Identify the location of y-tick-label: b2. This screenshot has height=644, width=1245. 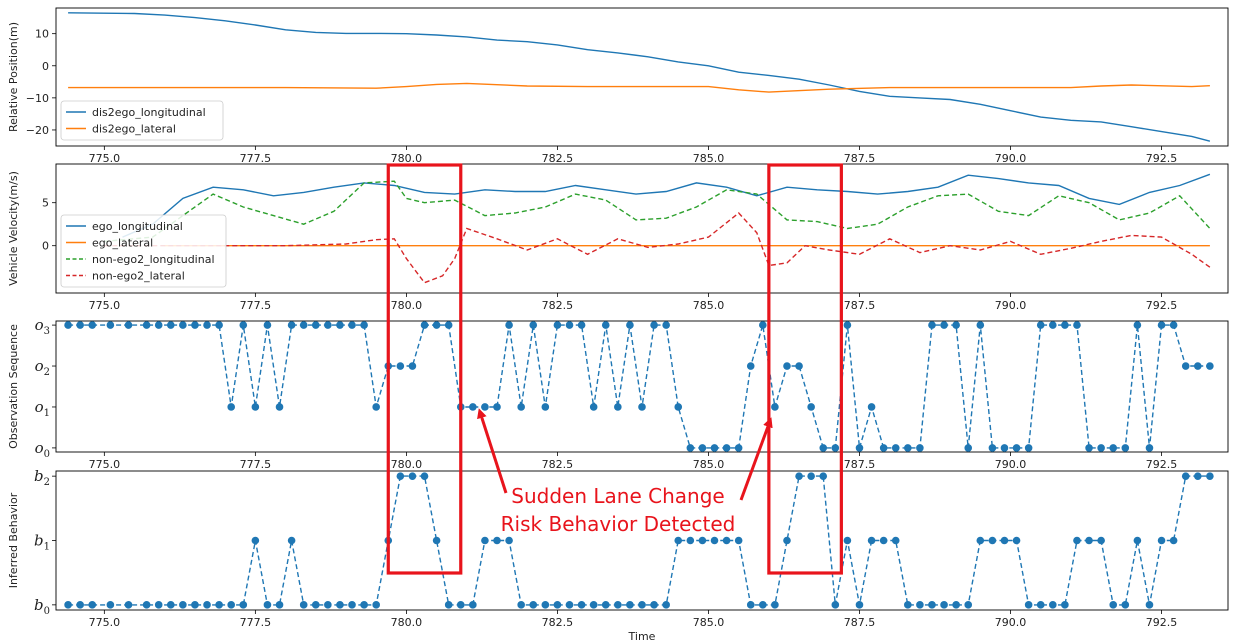
(42, 477).